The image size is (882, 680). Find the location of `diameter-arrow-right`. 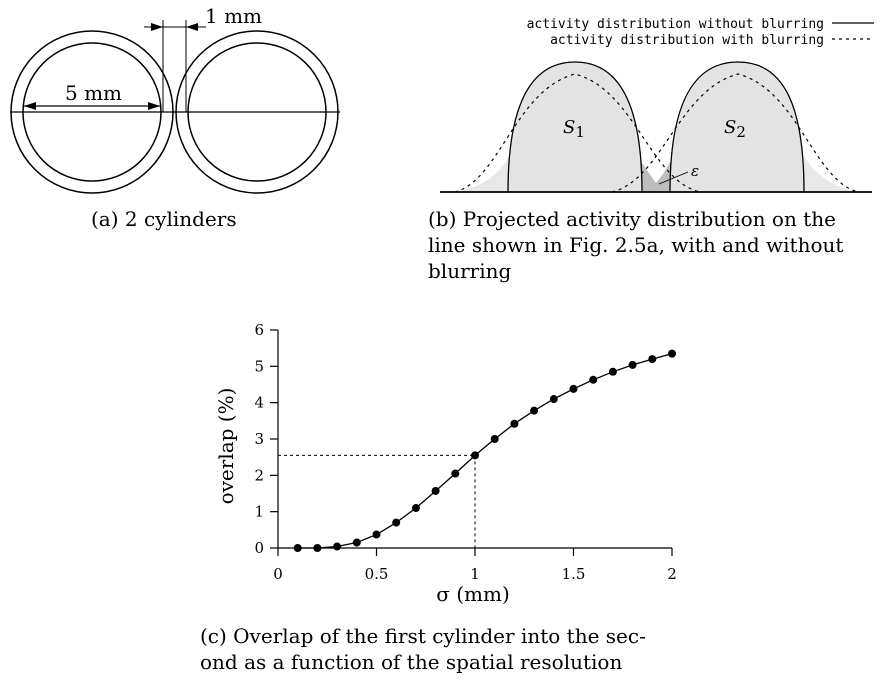

diameter-arrow-right is located at coordinates (154, 106).